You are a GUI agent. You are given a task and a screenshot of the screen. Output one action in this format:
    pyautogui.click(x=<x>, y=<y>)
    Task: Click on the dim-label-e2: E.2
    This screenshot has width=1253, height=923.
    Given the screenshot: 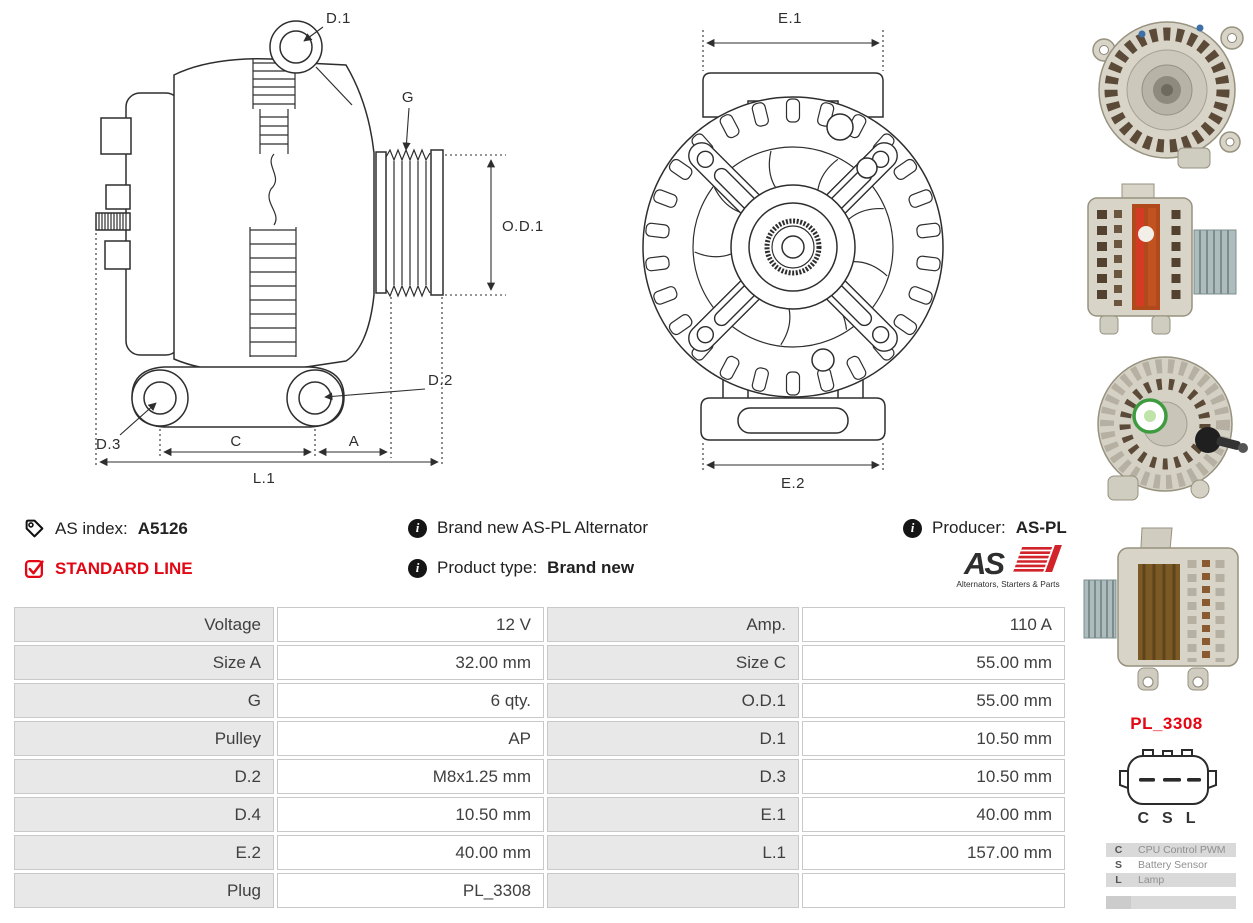 What is the action you would take?
    pyautogui.click(x=793, y=483)
    